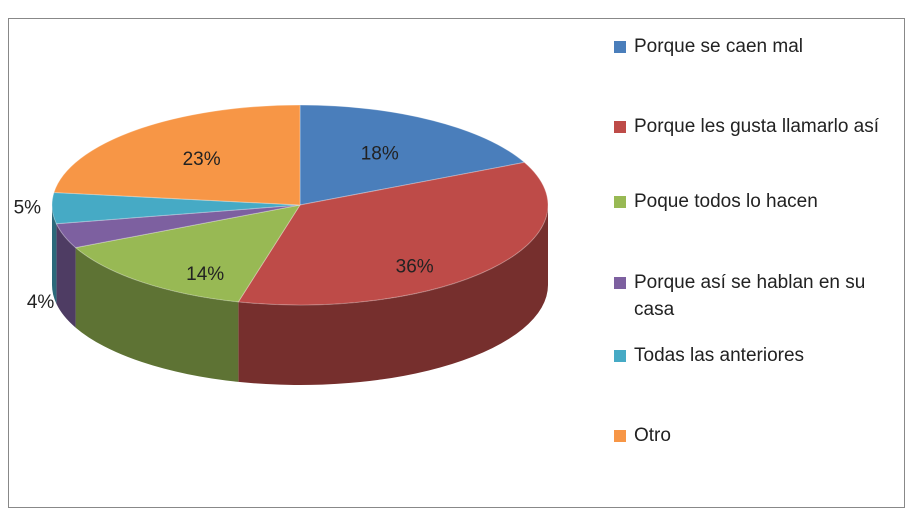 This screenshot has width=908, height=508. I want to click on legend-item: Todas las anteriores, so click(760, 355).